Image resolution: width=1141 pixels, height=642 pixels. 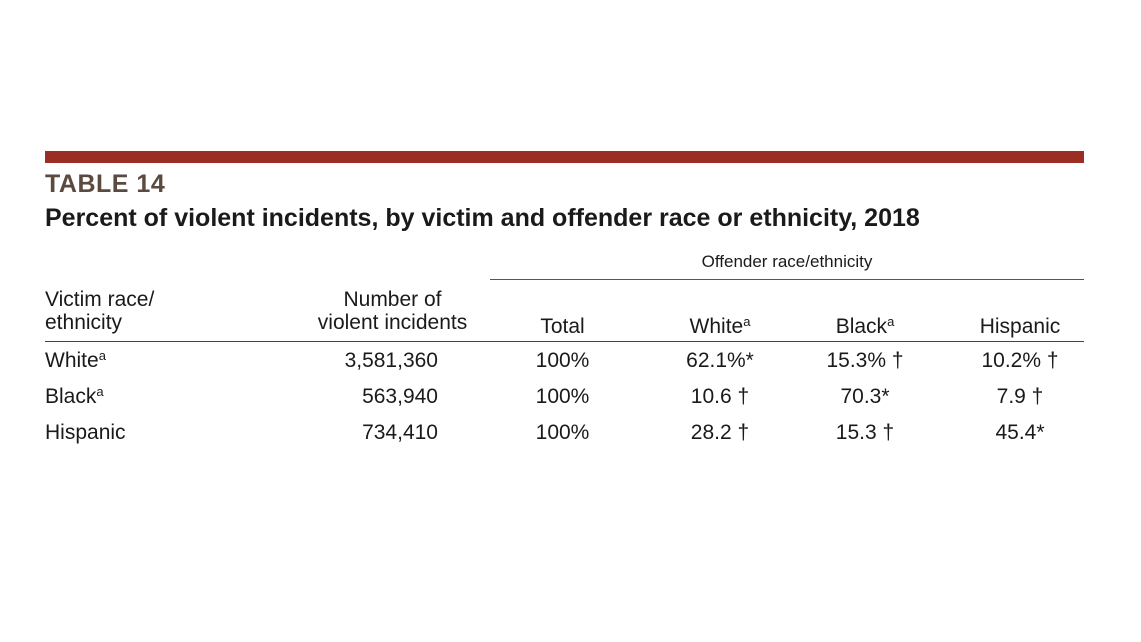 What do you see at coordinates (105, 184) in the screenshot?
I see `table-label: TABLE 14` at bounding box center [105, 184].